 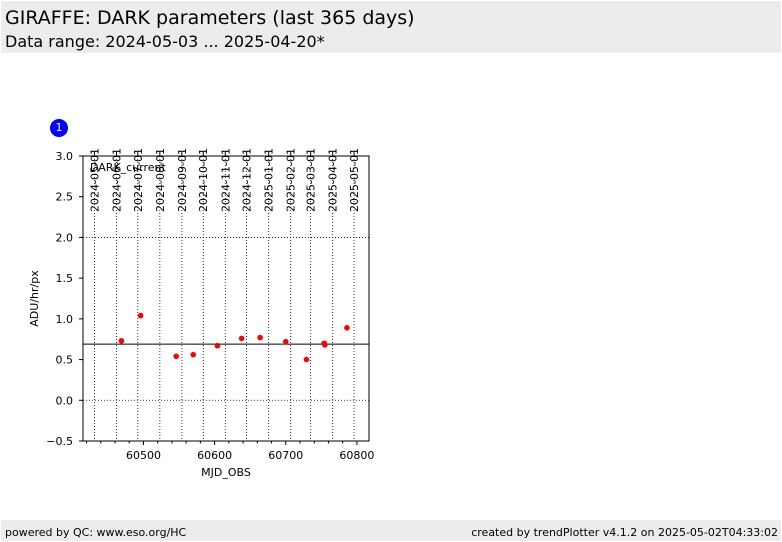 What do you see at coordinates (143, 455) in the screenshot?
I see `x-tick-label: 60500` at bounding box center [143, 455].